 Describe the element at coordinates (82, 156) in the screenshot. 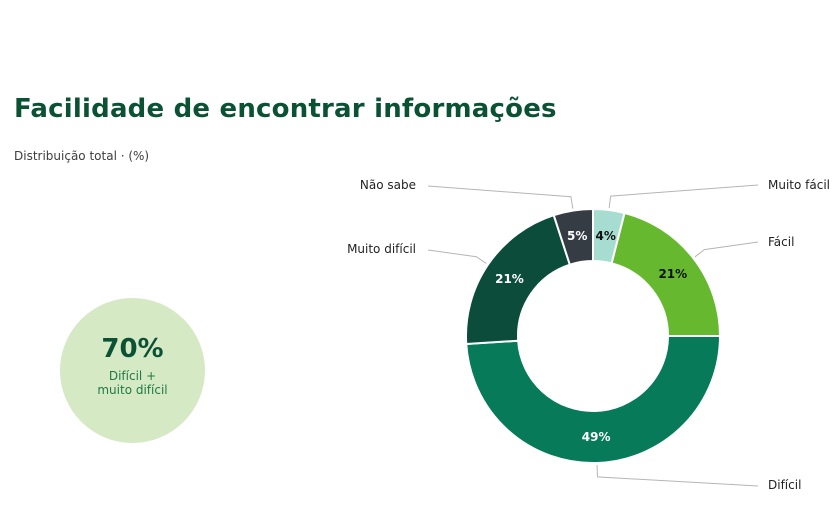

I see `chart-subtitle: Distribuição total · (%)` at that location.